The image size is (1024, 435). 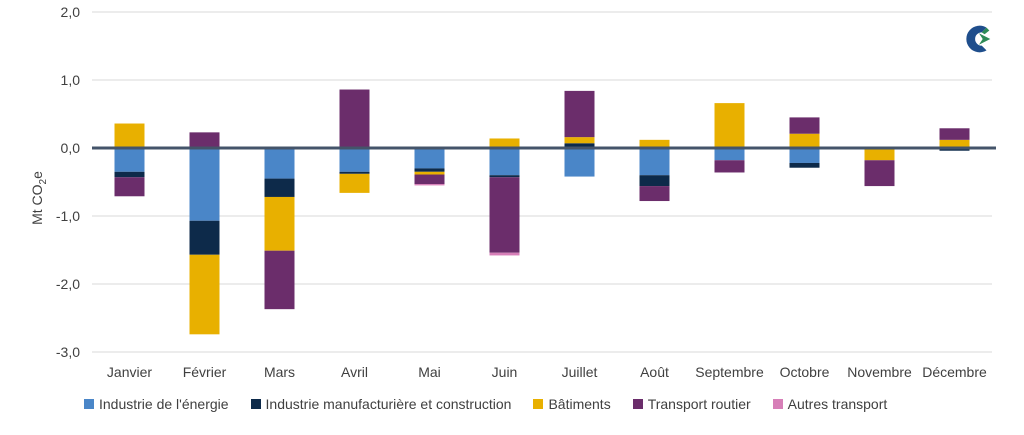 I want to click on legend-label: Industrie de l'énergie, so click(x=164, y=404).